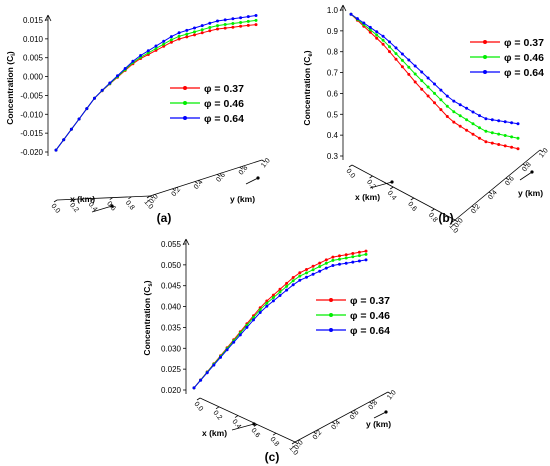  What do you see at coordinates (148, 317) in the screenshot?
I see `z-axis-title: Concentration (Cs)` at bounding box center [148, 317].